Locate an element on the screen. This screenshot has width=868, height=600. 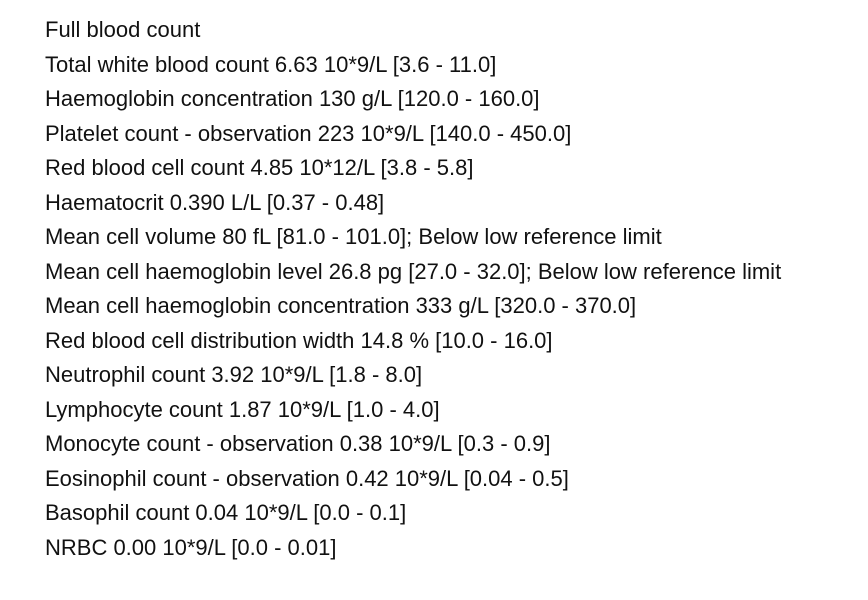
result-line: Neutrophil count 3.92 10*9/L [1.8 - 8.0] is located at coordinates (234, 374).